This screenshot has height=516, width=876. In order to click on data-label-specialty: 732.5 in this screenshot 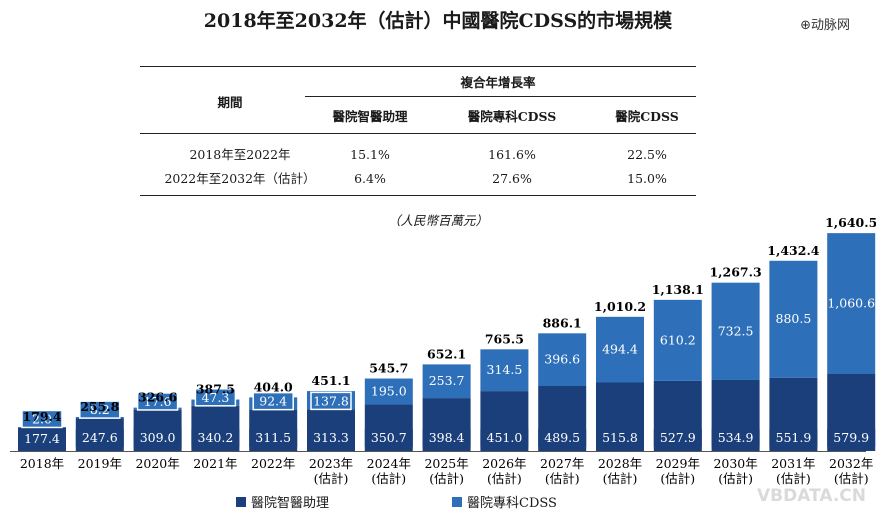, I will do `click(736, 330)`.